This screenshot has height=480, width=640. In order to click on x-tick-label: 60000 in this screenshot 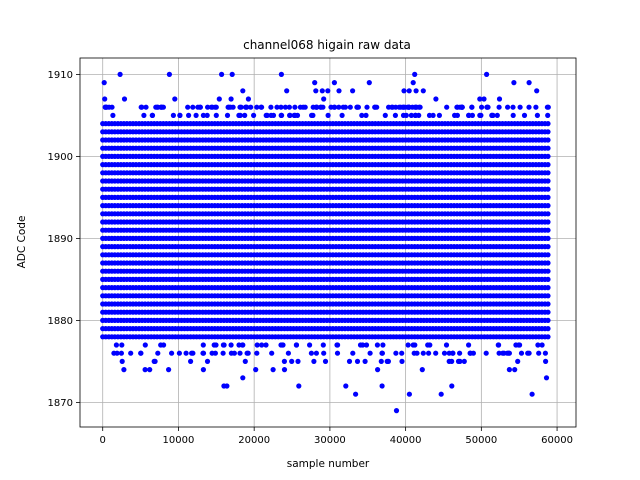, I will do `click(557, 440)`.